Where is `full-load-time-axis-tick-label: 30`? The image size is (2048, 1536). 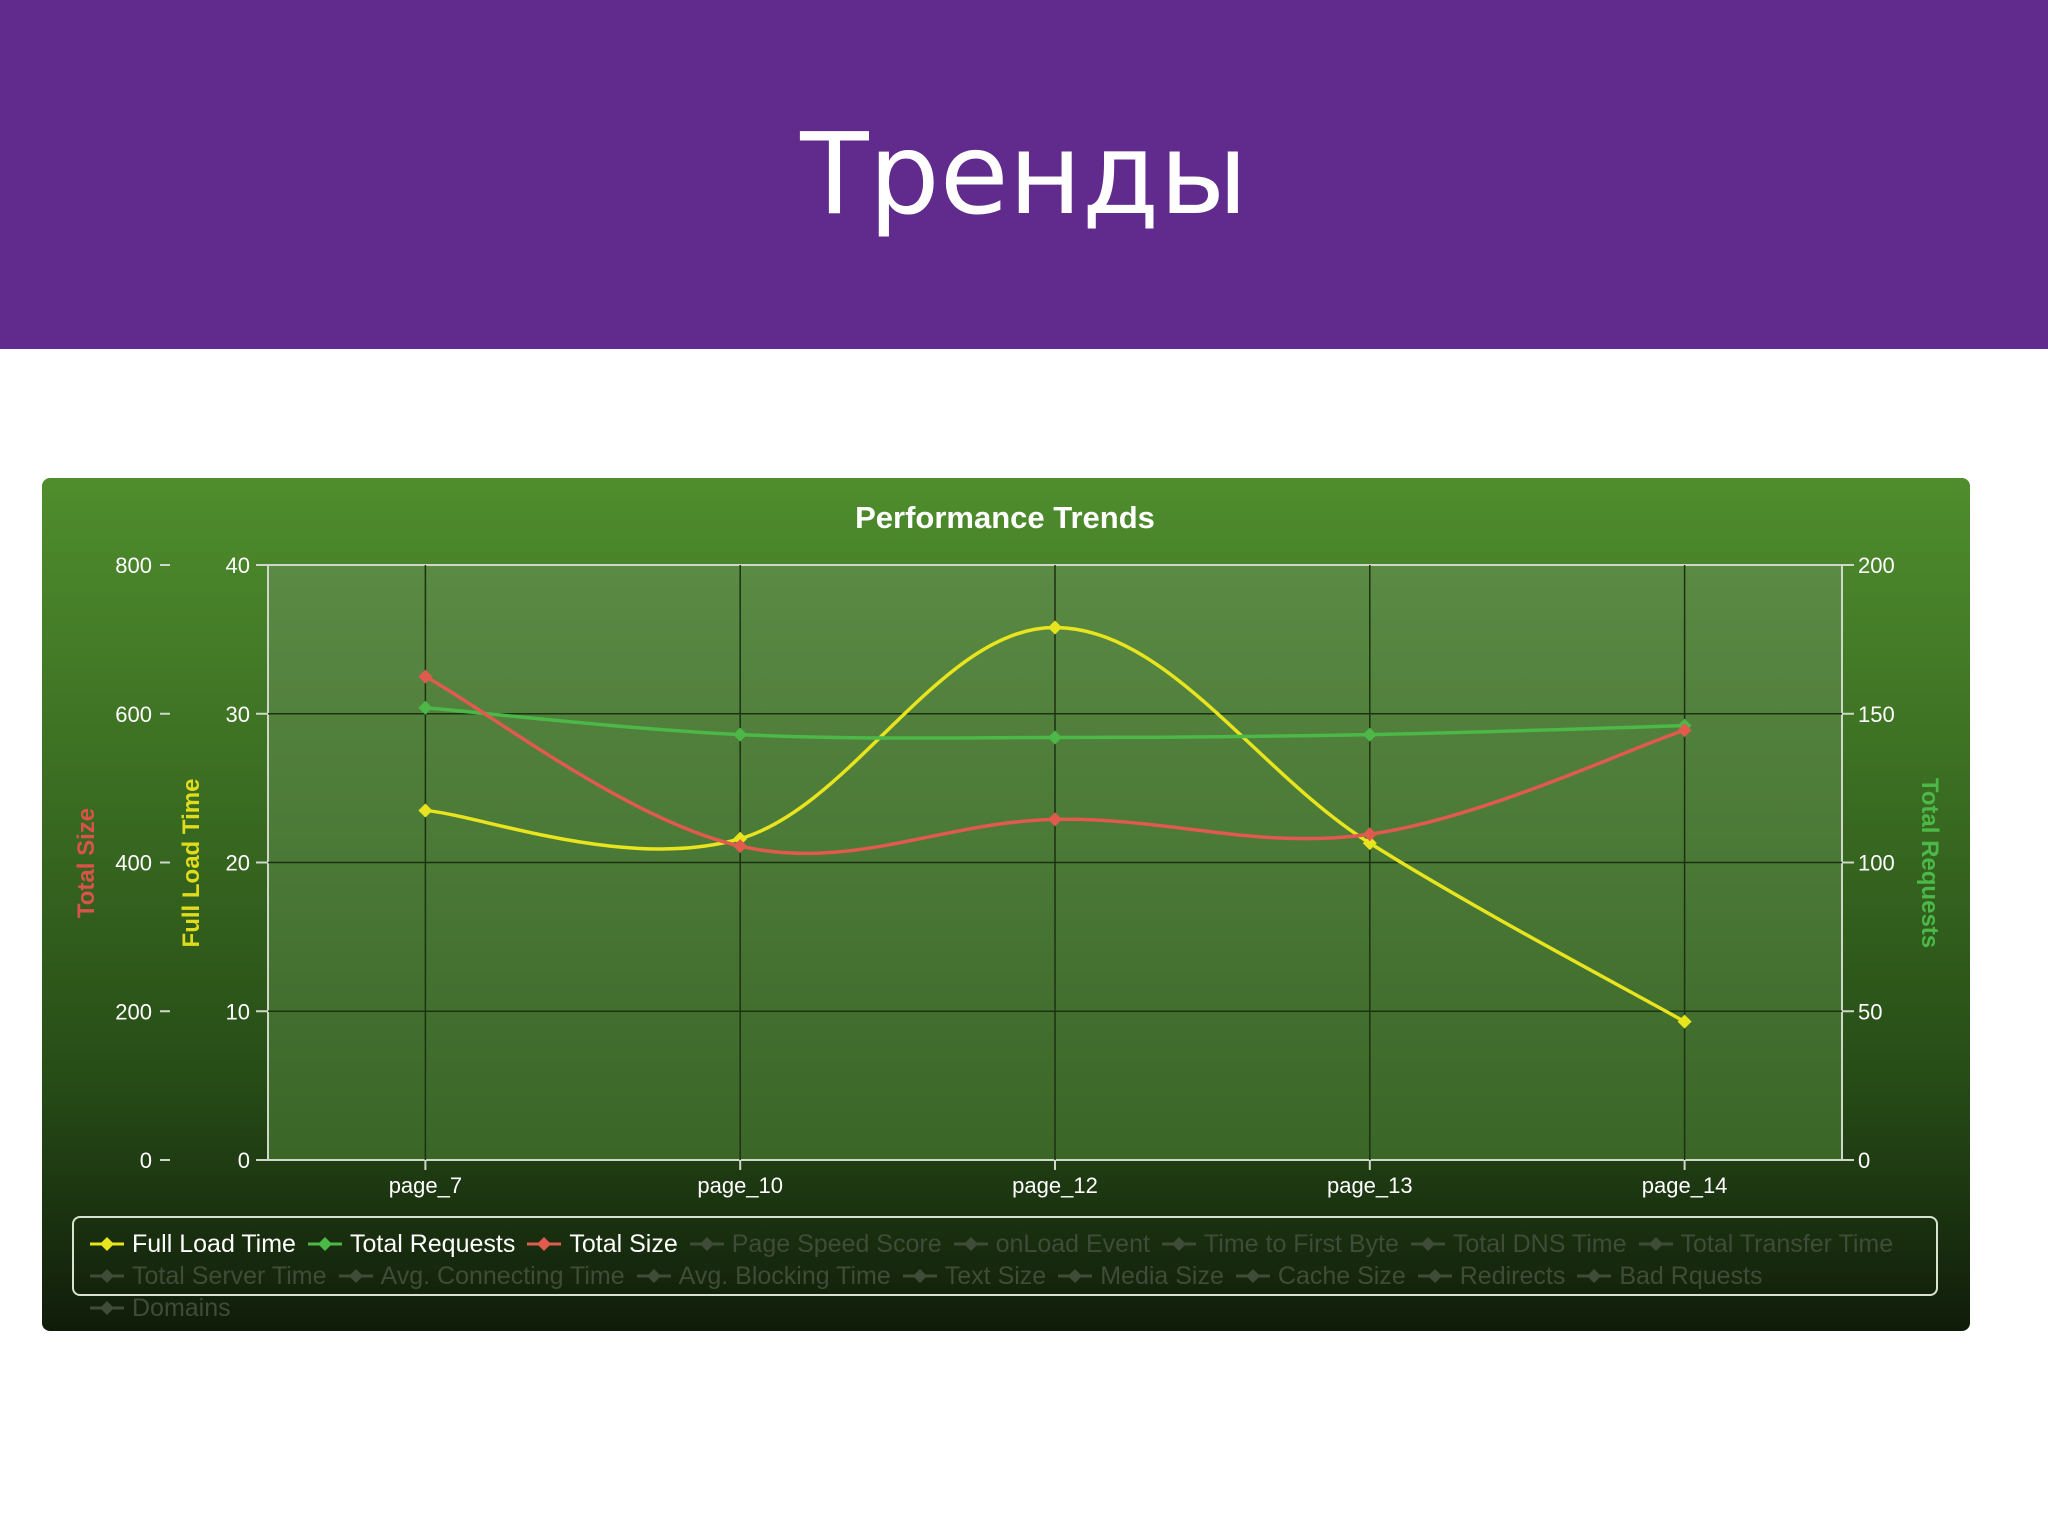
full-load-time-axis-tick-label: 30 is located at coordinates (238, 714).